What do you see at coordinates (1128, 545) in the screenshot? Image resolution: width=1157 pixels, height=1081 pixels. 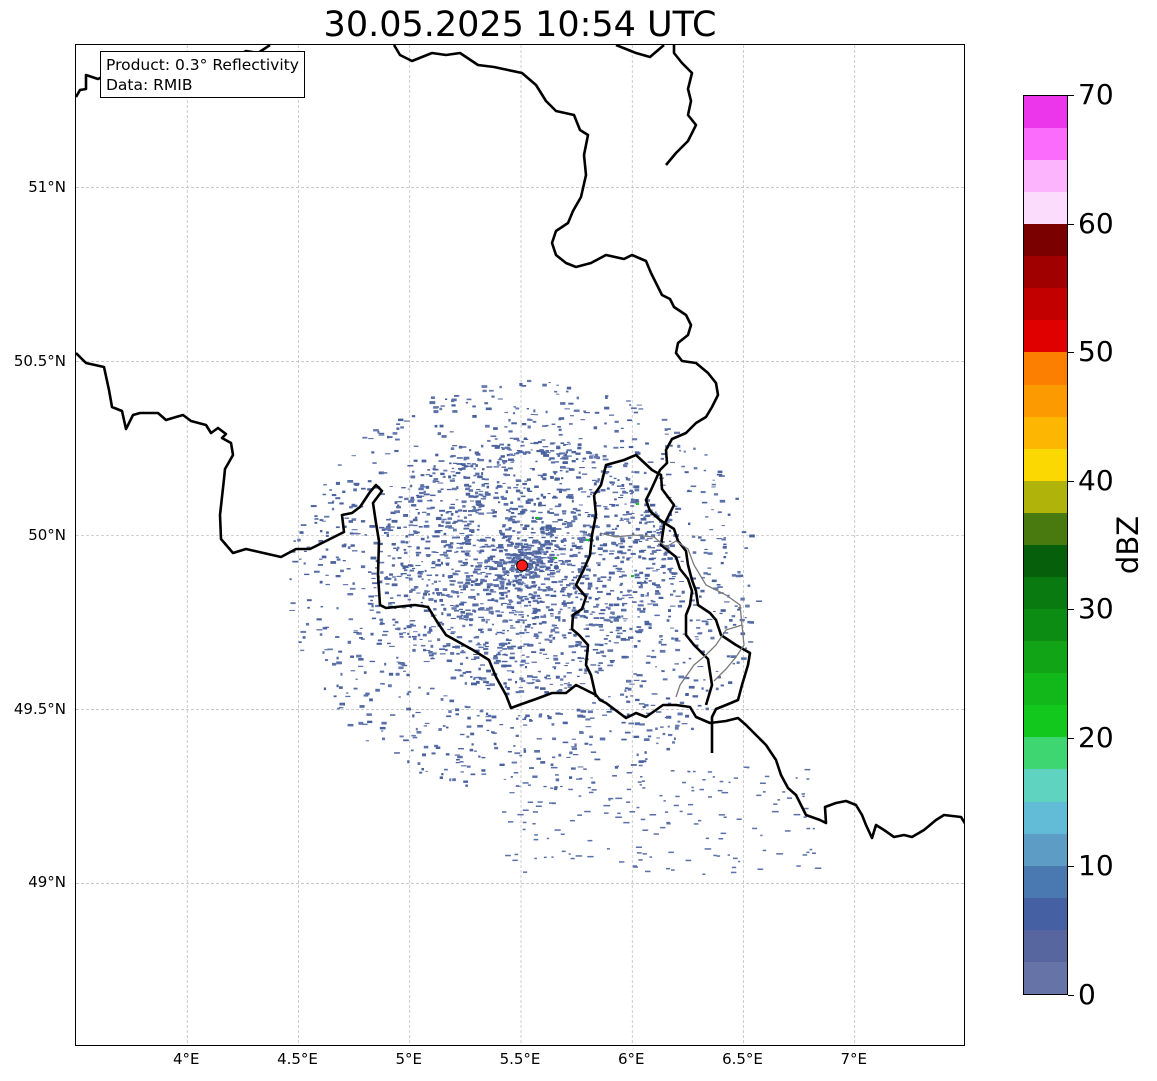 I see `colorbar-label: dBZ` at bounding box center [1128, 545].